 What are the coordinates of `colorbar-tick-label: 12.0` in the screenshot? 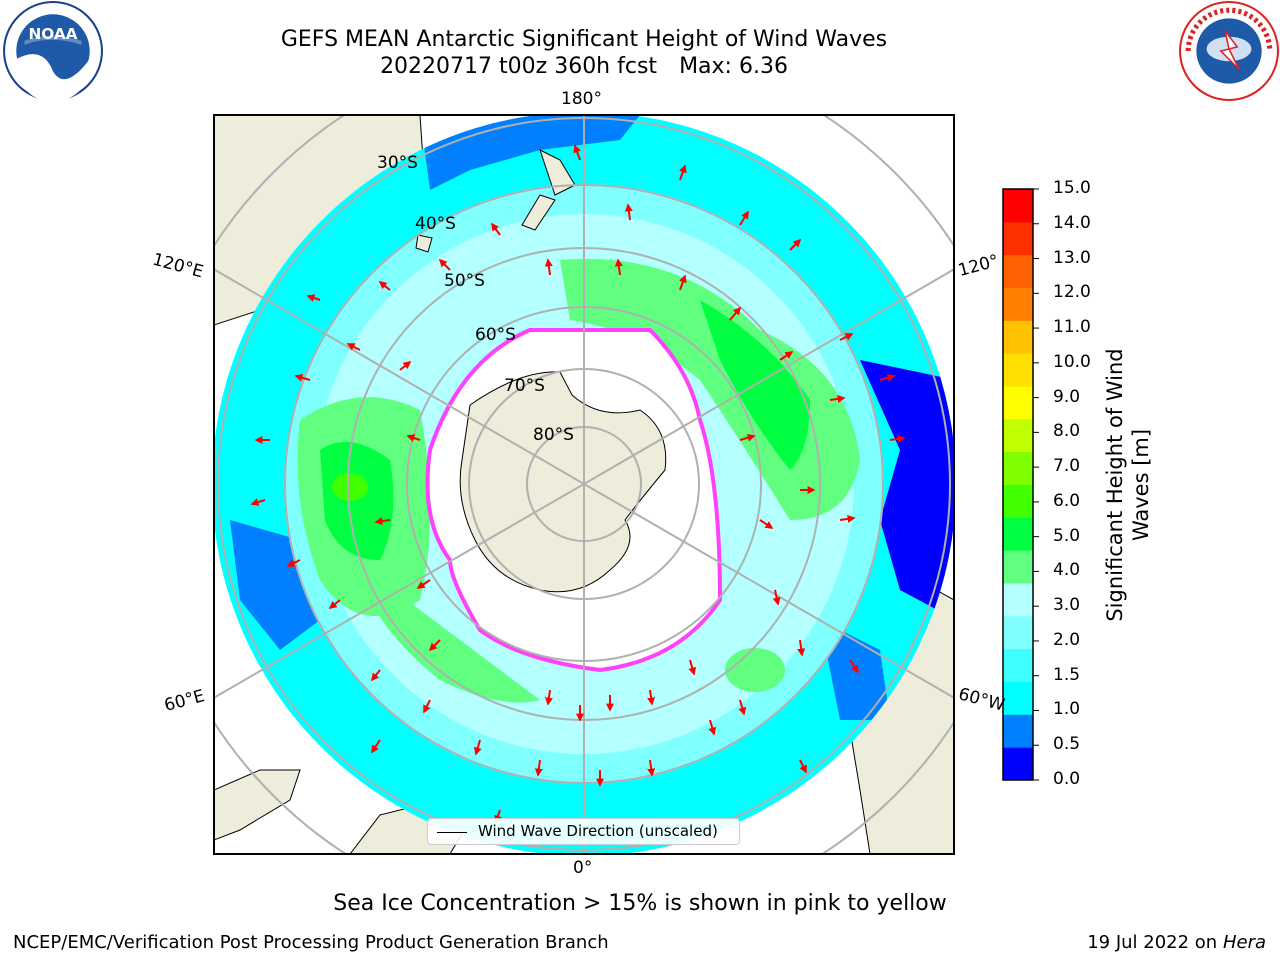 It's located at (1072, 292).